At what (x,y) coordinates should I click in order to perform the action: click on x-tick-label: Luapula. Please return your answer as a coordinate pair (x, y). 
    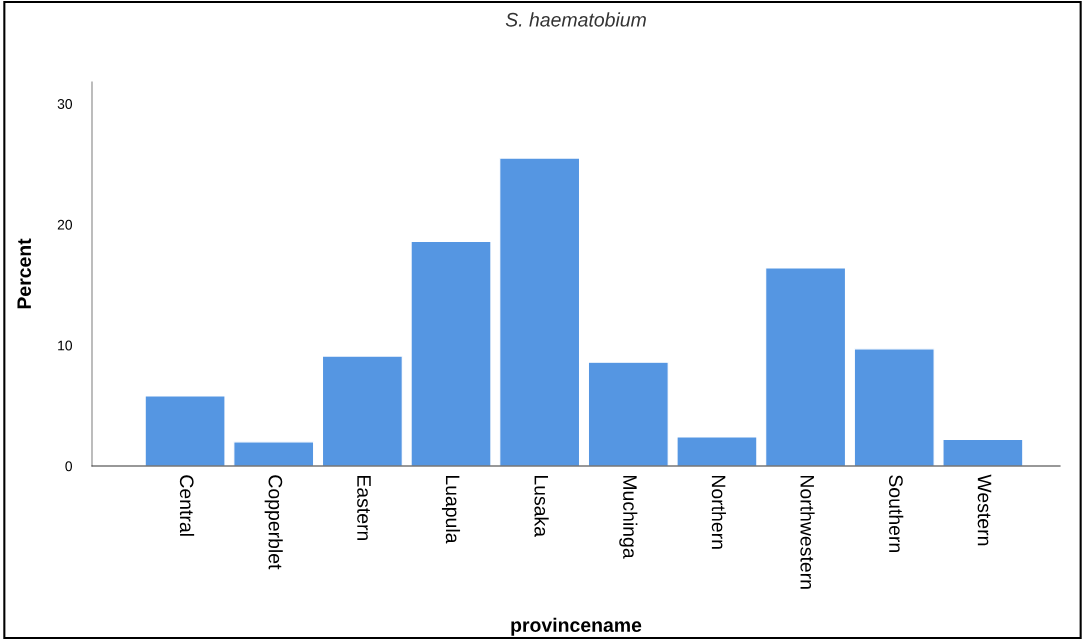
    Looking at the image, I should click on (451, 509).